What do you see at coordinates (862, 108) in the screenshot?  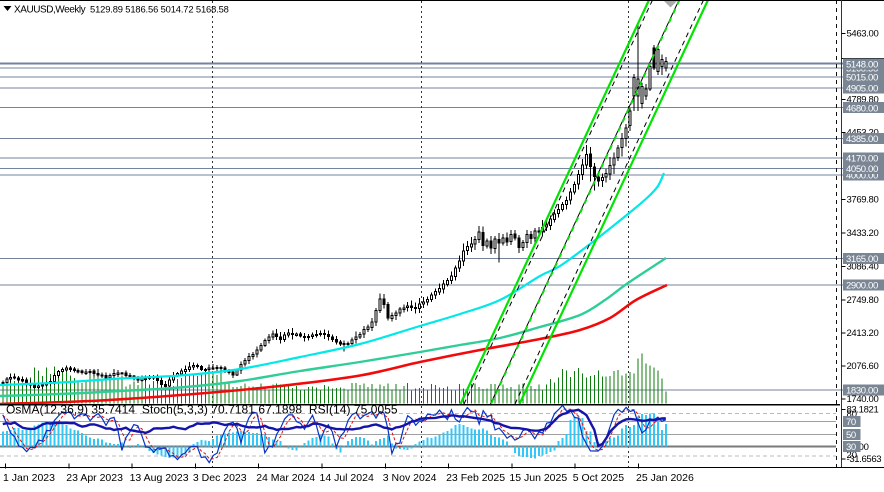 I see `svg-text: 4680.00` at bounding box center [862, 108].